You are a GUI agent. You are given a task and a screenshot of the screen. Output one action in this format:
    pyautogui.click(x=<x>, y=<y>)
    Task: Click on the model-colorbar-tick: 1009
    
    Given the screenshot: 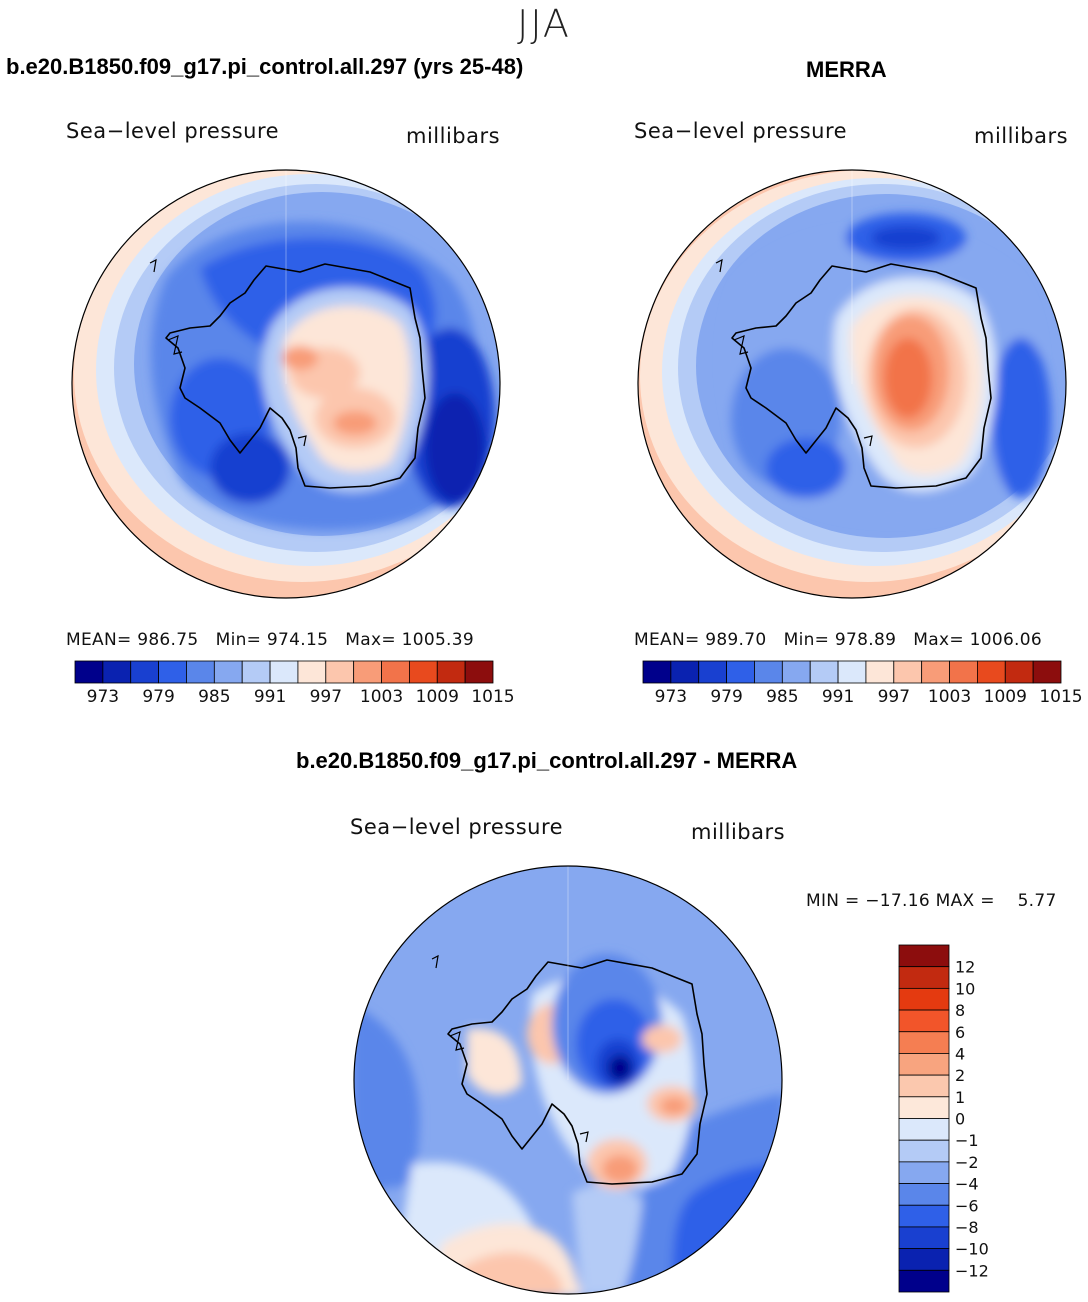 What is the action you would take?
    pyautogui.click(x=437, y=697)
    